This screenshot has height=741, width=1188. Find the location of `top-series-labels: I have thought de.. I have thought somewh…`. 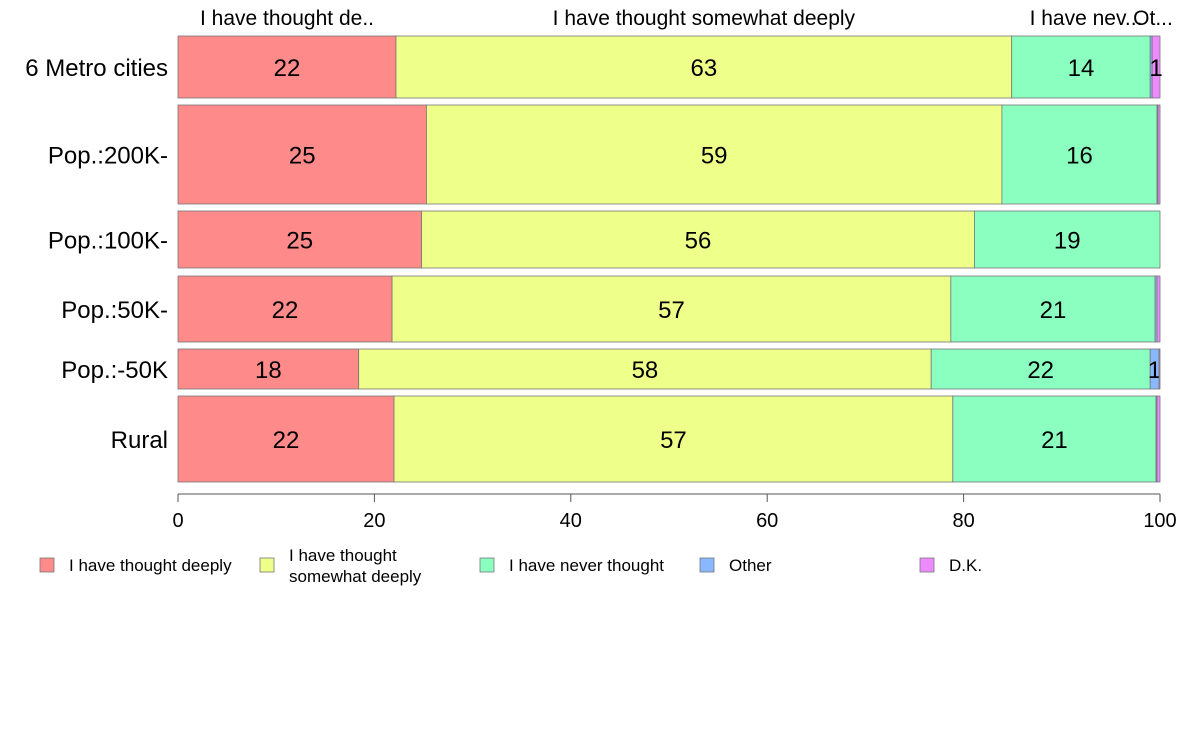

top-series-labels: I have thought de.. I have thought somewh… is located at coordinates (686, 18).